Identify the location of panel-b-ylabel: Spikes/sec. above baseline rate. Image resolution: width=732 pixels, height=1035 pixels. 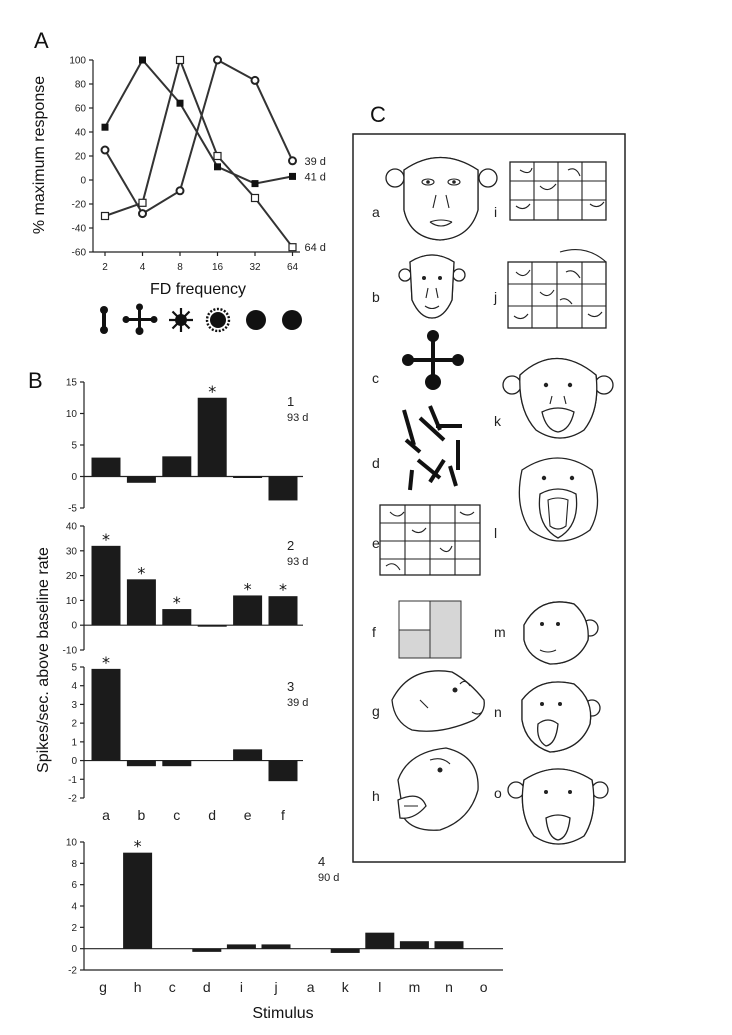
(43, 660).